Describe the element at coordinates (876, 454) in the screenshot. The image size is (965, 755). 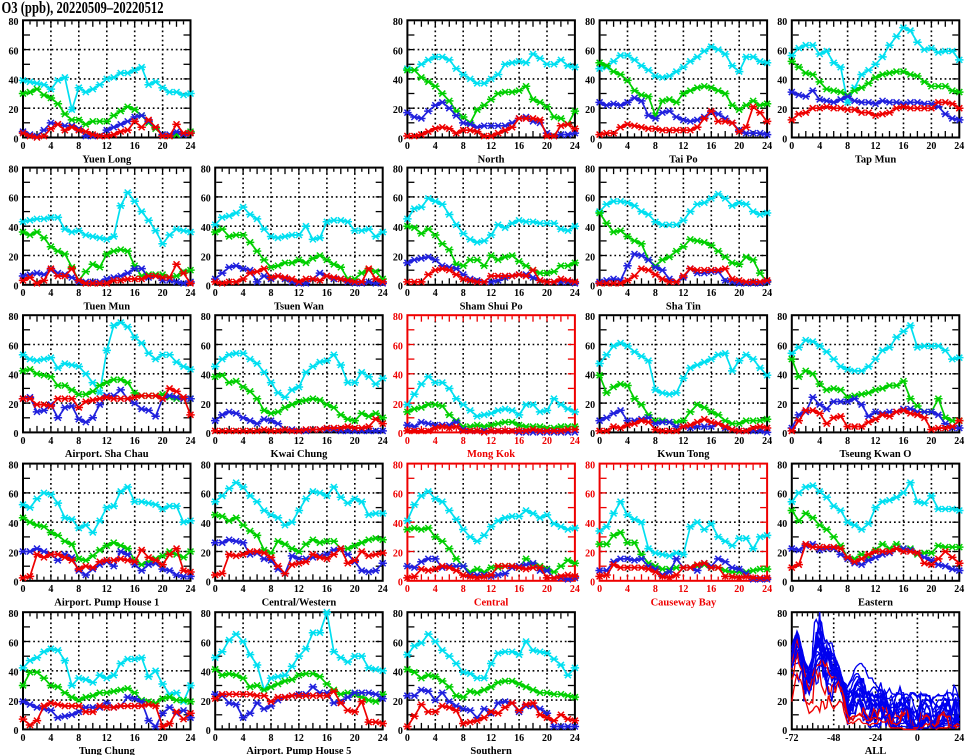
I see `svg-text: Tseung Kwan O` at that location.